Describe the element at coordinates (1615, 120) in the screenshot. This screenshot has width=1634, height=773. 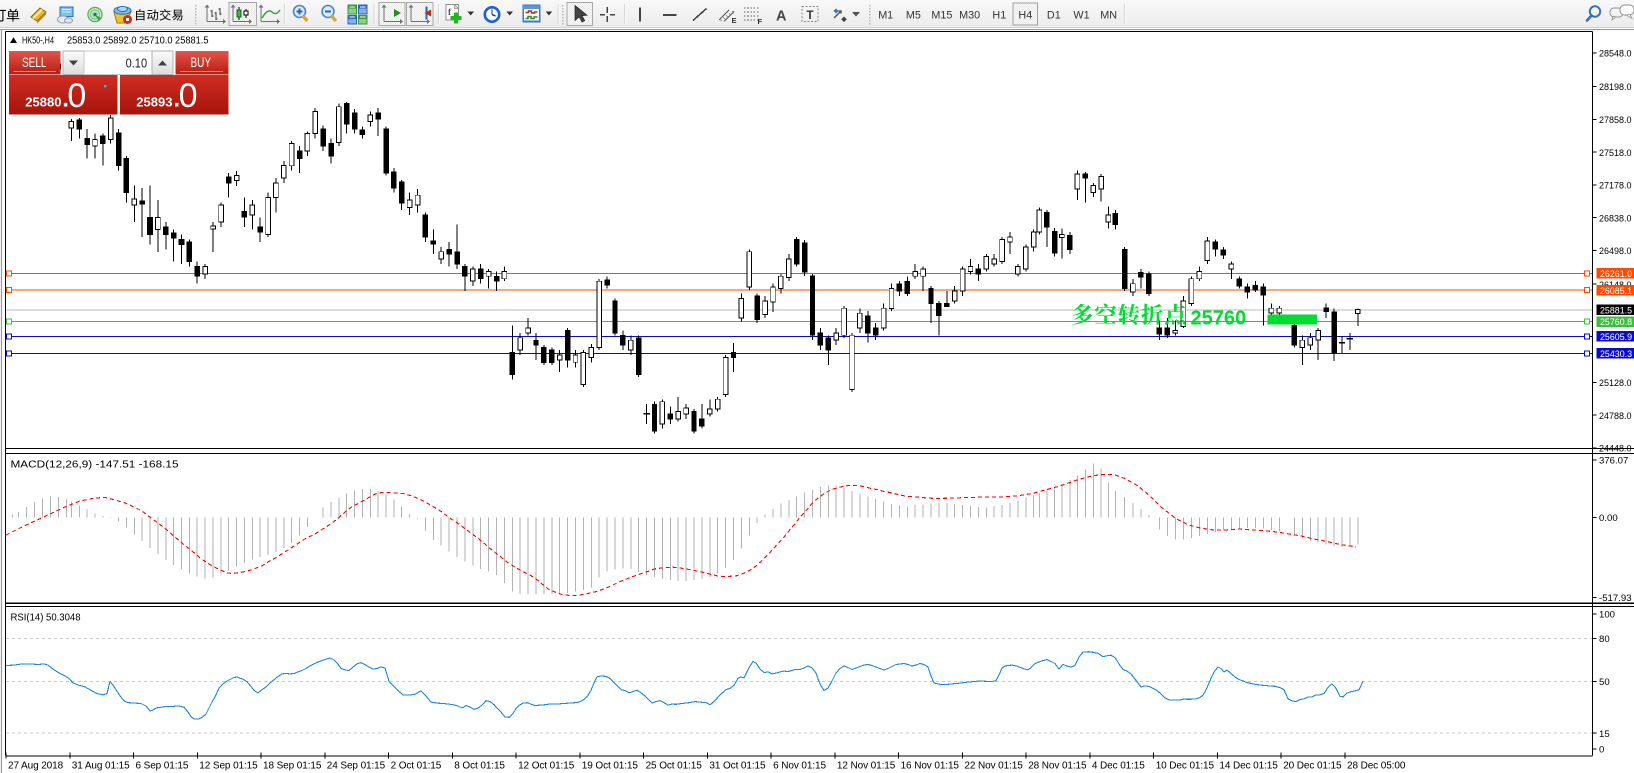
I see `svg-text: 27858.0` at that location.